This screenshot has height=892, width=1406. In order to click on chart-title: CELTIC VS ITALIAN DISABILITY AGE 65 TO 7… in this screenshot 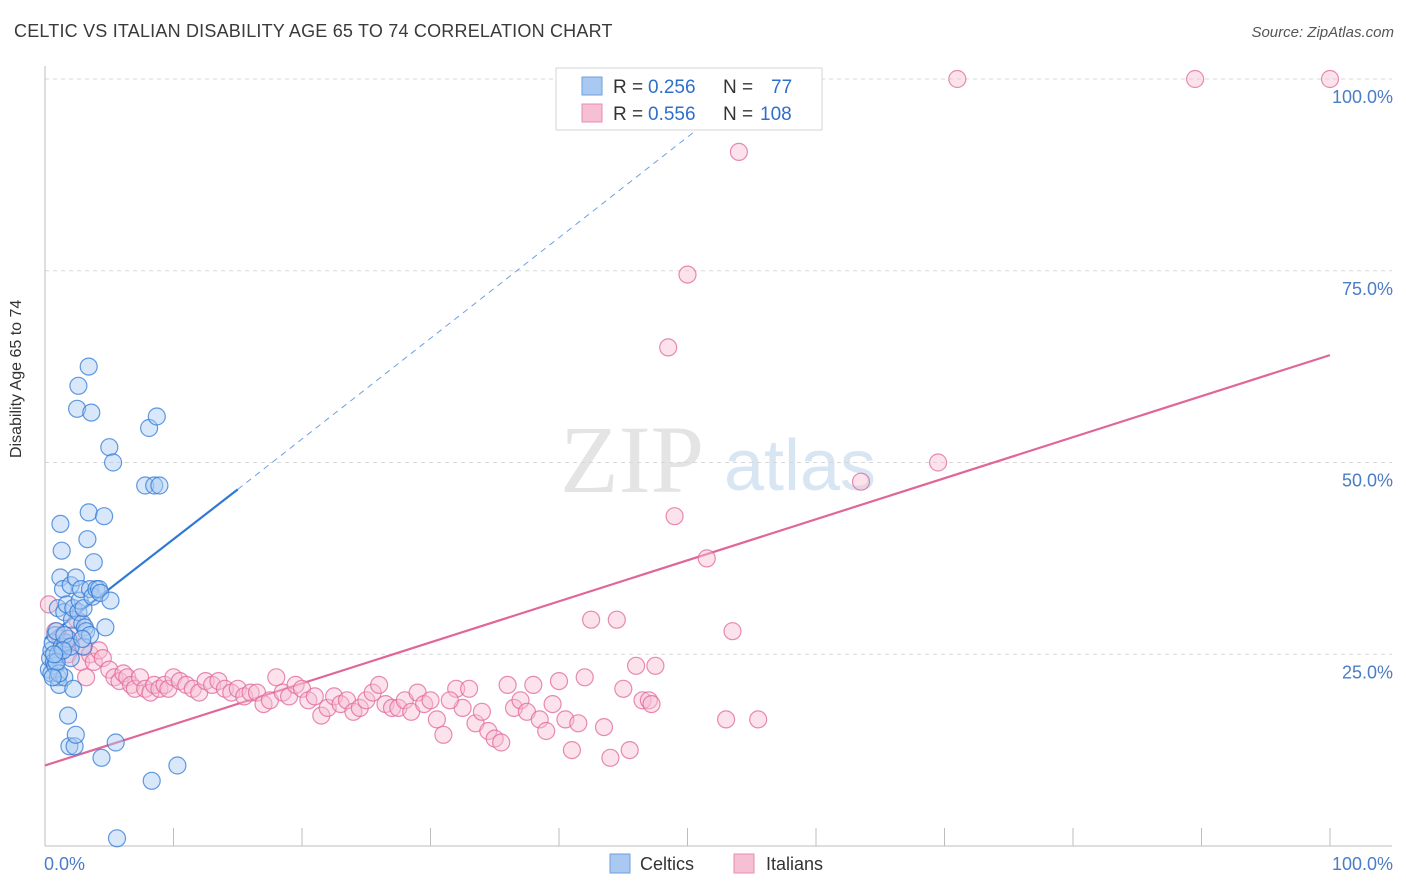, I will do `click(313, 31)`.